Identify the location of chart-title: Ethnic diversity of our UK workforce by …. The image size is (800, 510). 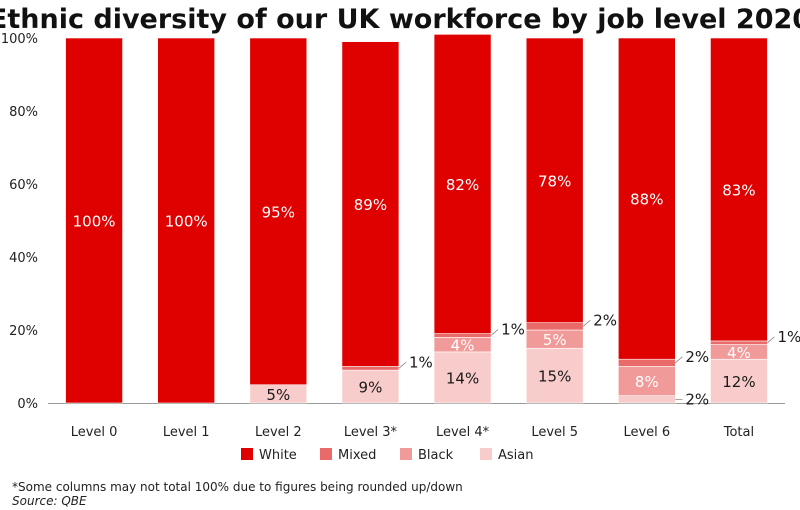
(400, 19).